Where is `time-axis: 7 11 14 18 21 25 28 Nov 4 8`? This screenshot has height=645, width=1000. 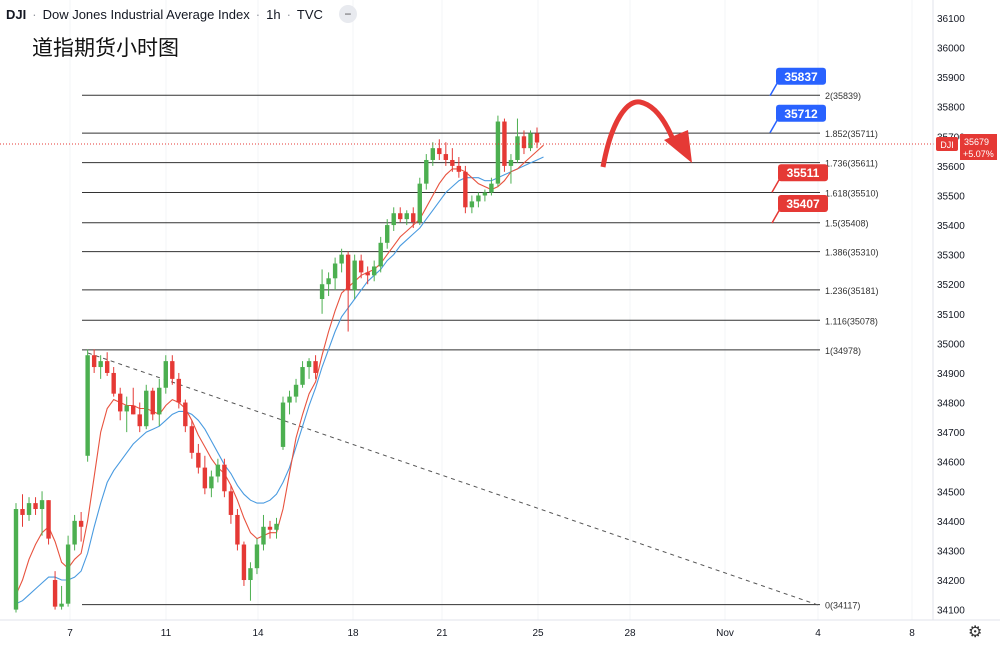 time-axis: 7 11 14 18 21 25 28 Nov 4 8 is located at coordinates (500, 629).